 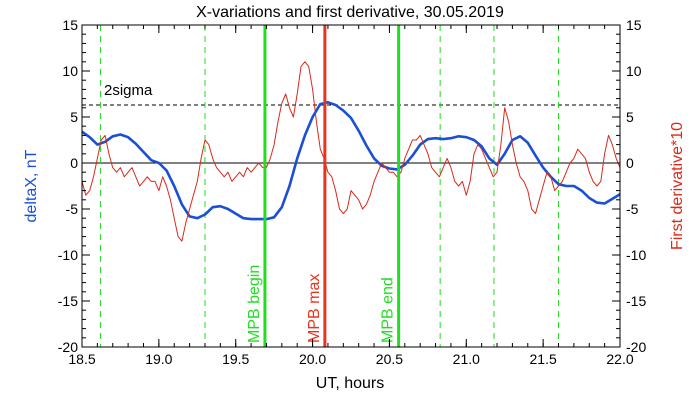 I want to click on x-tick-label-5: 21.0, so click(x=466, y=359).